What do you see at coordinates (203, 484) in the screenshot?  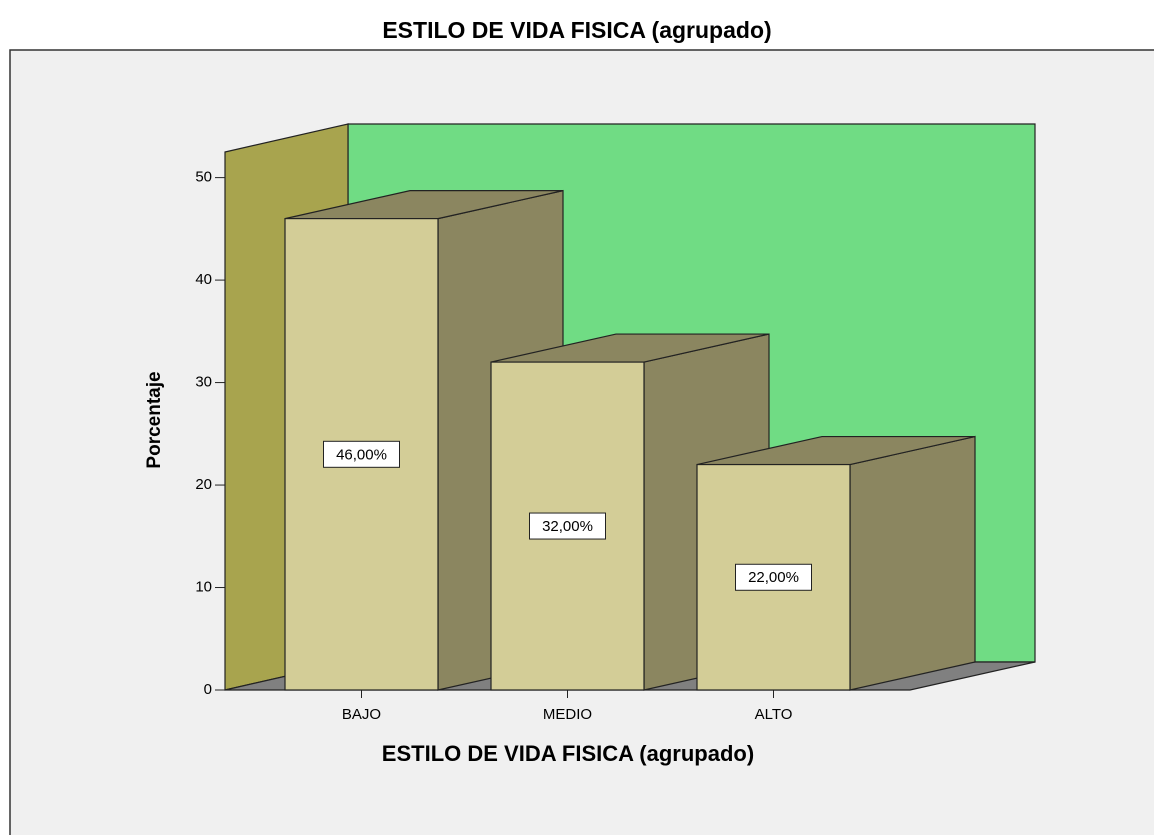 I see `y-tick-label: 20` at bounding box center [203, 484].